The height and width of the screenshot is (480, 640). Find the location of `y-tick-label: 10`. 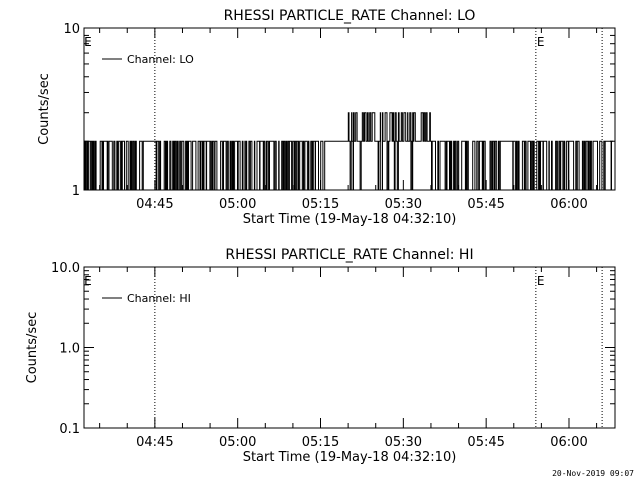

y-tick-label: 10 is located at coordinates (71, 29).